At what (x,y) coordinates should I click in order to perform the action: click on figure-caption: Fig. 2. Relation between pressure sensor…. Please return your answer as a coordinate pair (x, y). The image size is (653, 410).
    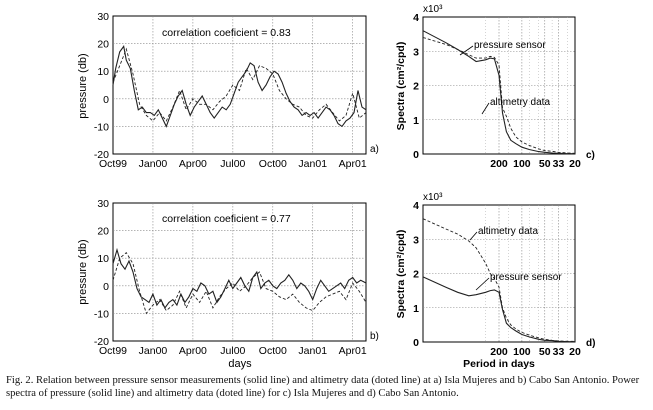
    Looking at the image, I should click on (323, 387).